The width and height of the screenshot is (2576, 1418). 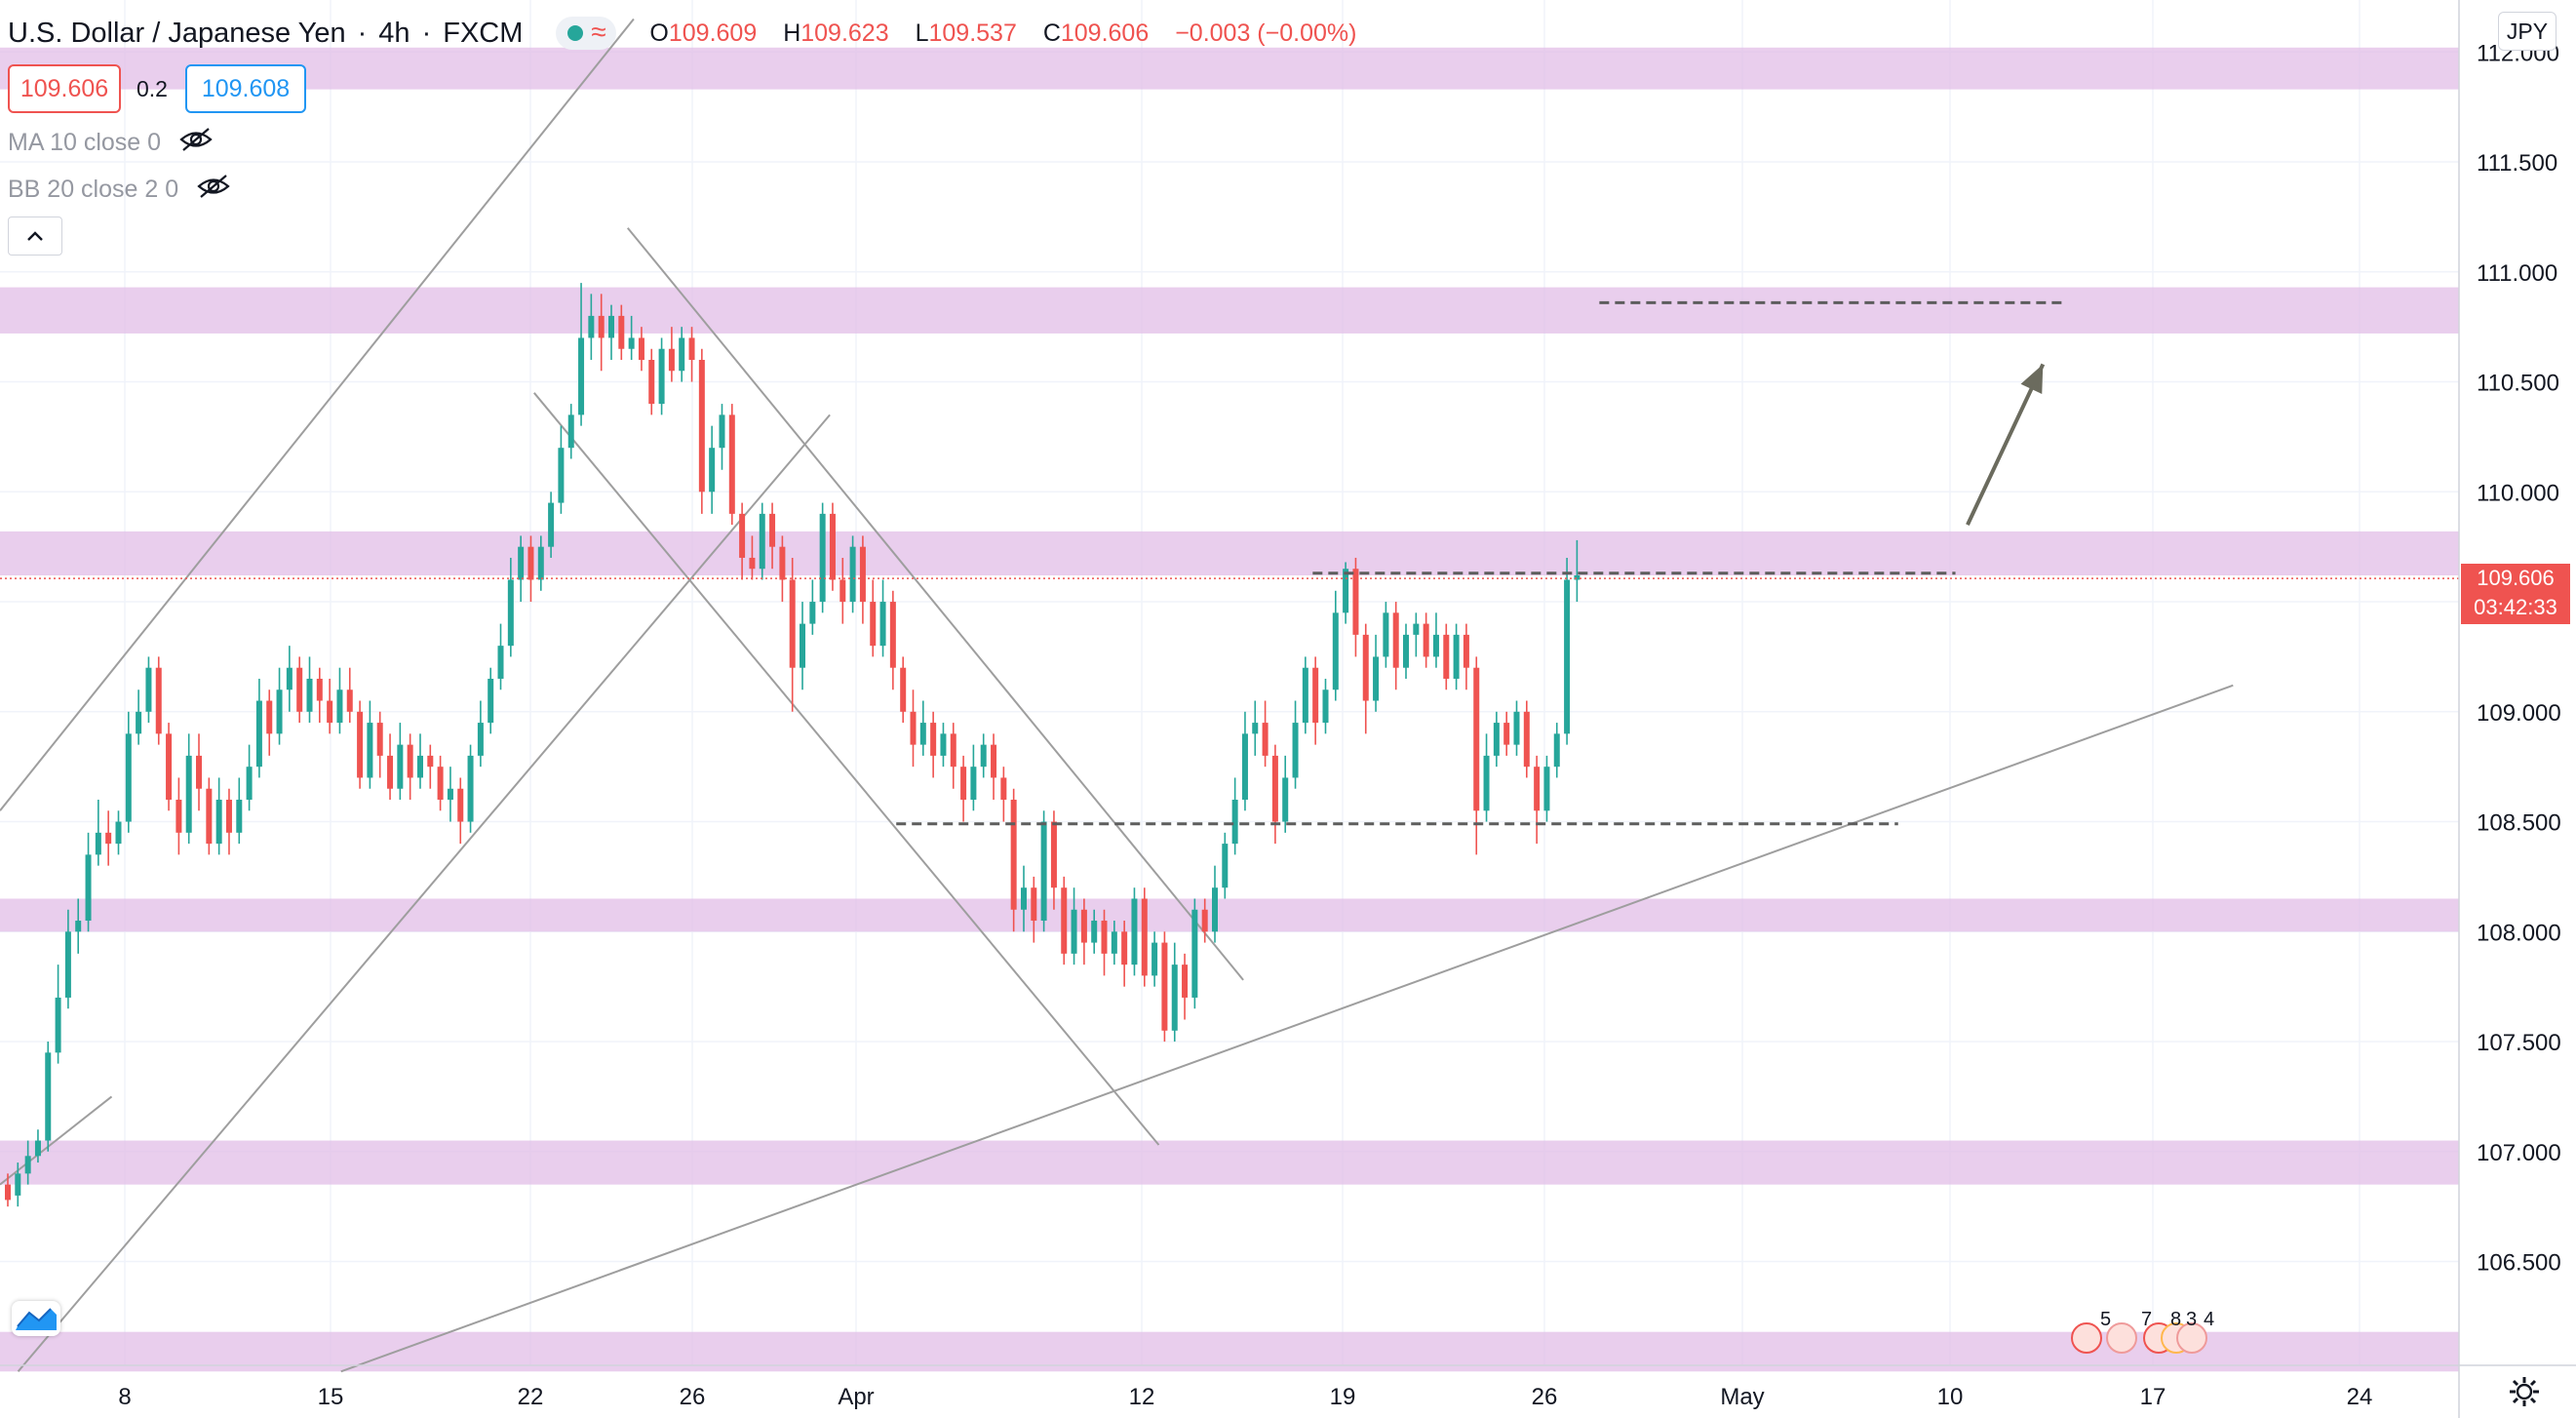 What do you see at coordinates (124, 1397) in the screenshot?
I see `x-tick-label: 8` at bounding box center [124, 1397].